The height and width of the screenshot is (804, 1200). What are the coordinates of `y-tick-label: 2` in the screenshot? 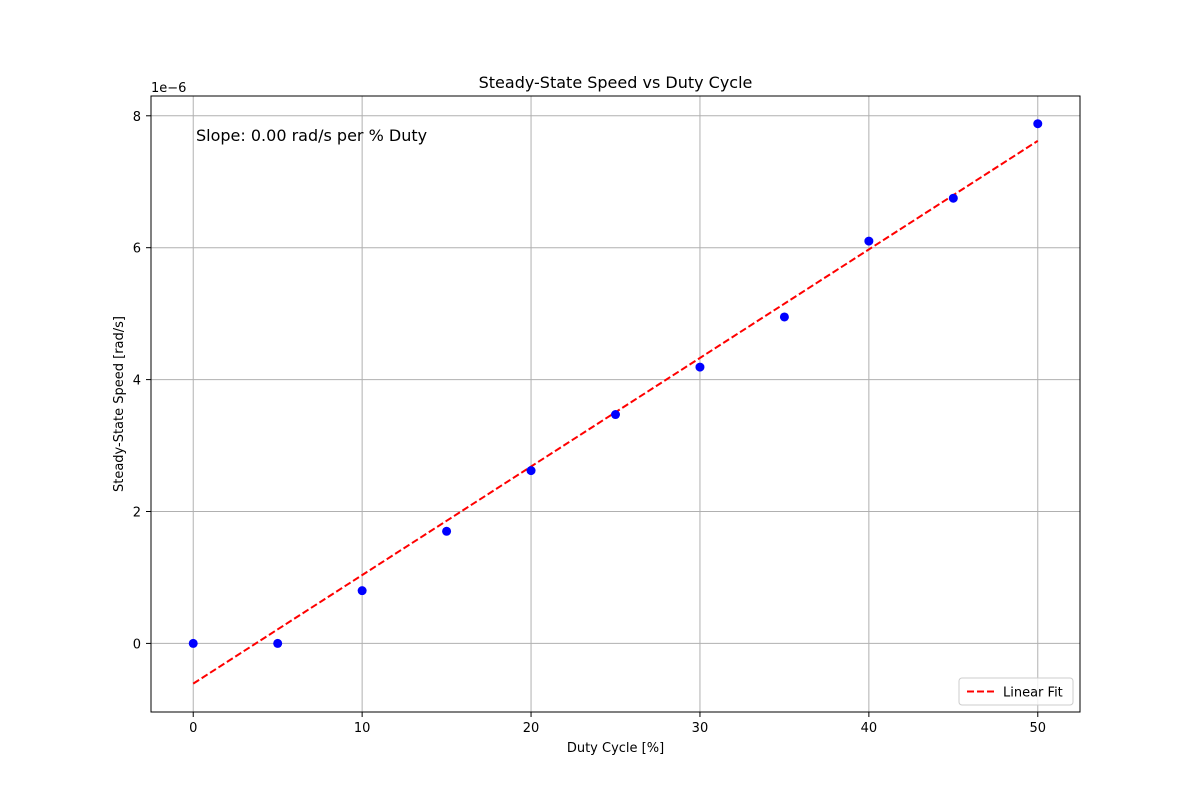 It's located at (137, 513).